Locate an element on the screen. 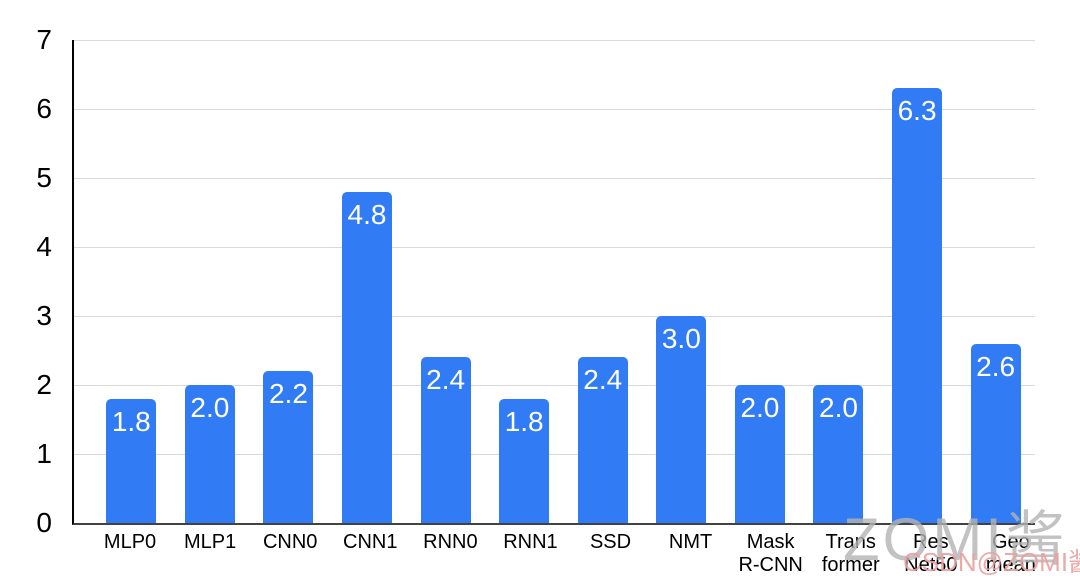 The height and width of the screenshot is (584, 1080). bar-value-label: 3.0 is located at coordinates (681, 339).